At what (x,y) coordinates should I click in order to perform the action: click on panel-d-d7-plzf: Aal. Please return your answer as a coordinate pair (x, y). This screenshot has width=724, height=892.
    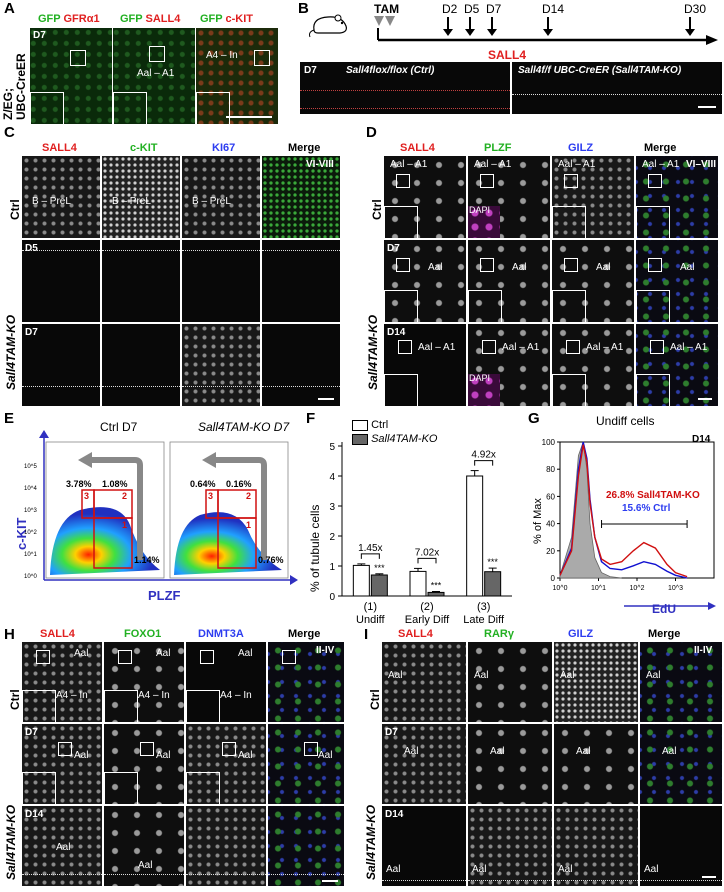
    Looking at the image, I should click on (509, 281).